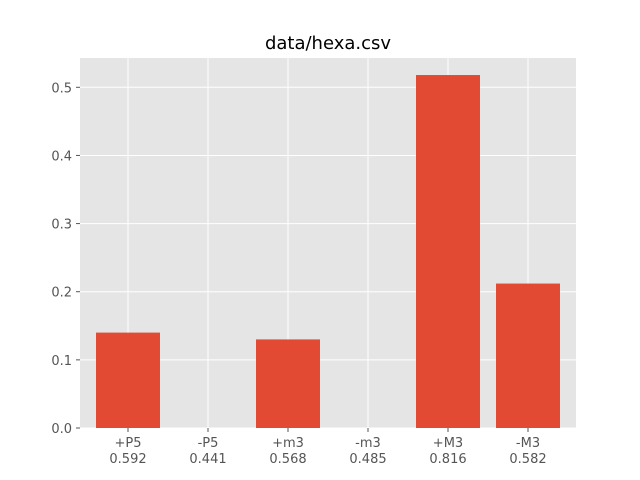 Image resolution: width=640 pixels, height=480 pixels. What do you see at coordinates (287, 451) in the screenshot?
I see `x-tick-label: +m3 0.568` at bounding box center [287, 451].